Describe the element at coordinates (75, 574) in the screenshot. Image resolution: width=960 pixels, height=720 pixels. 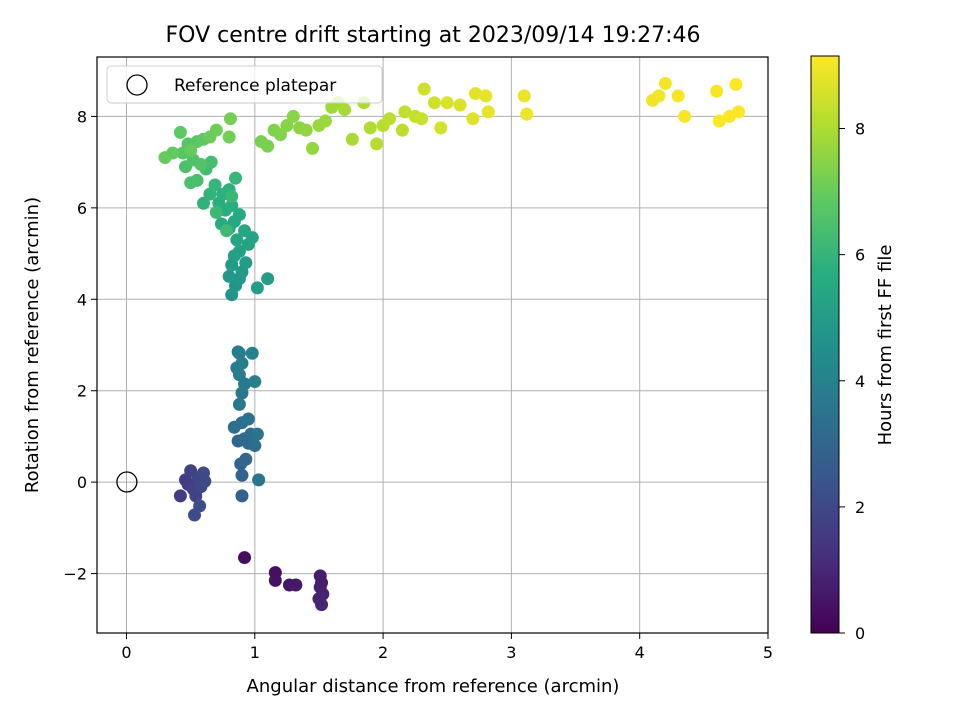
I see `y-tick-label: −2` at that location.